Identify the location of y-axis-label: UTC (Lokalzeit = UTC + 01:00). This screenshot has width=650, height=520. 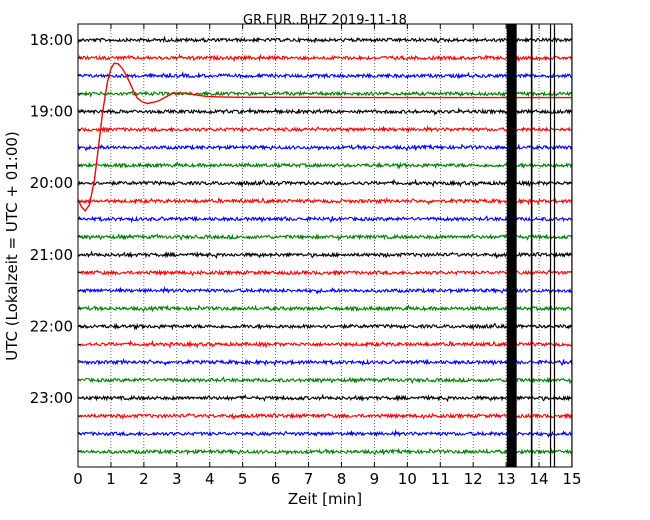
(12, 246).